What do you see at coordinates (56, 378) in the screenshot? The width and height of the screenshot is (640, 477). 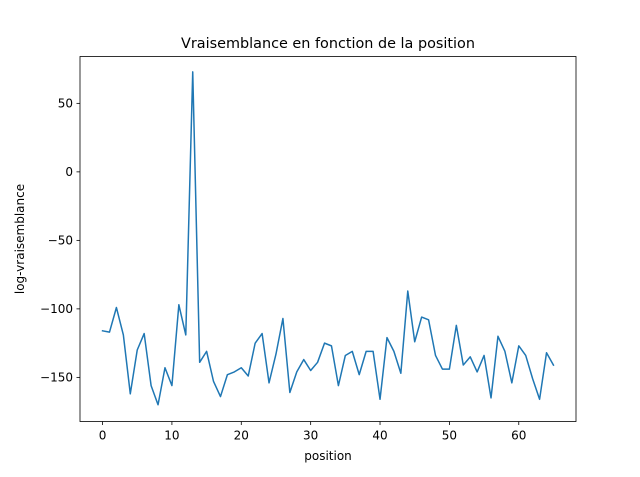 I see `y-tick-label: −150` at bounding box center [56, 378].